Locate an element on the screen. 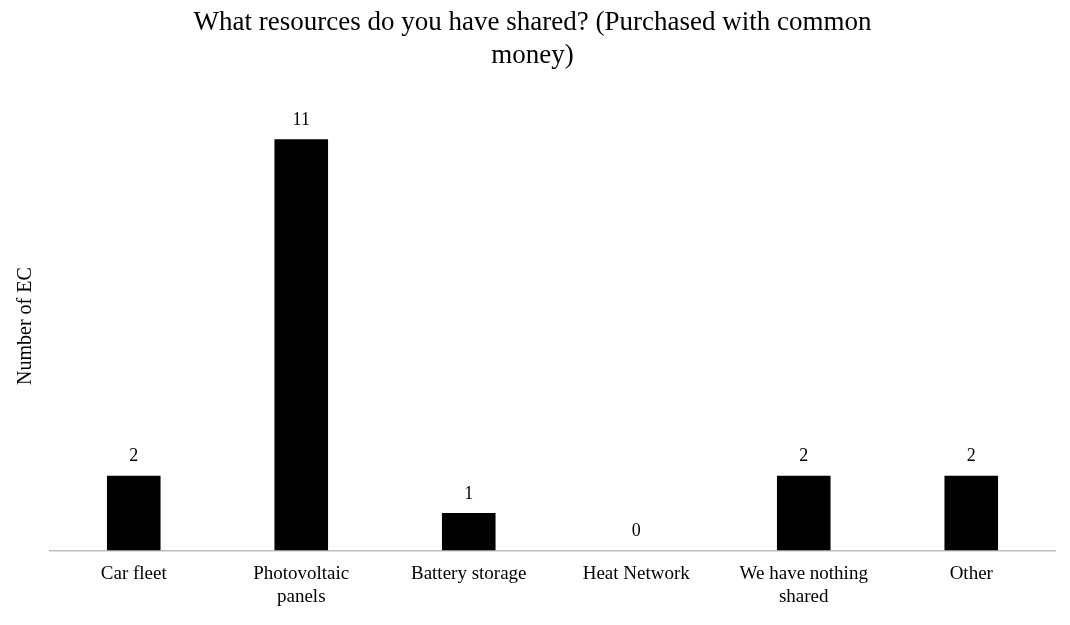 This screenshot has height=625, width=1070. x-tick-label: Battery storage is located at coordinates (468, 572).